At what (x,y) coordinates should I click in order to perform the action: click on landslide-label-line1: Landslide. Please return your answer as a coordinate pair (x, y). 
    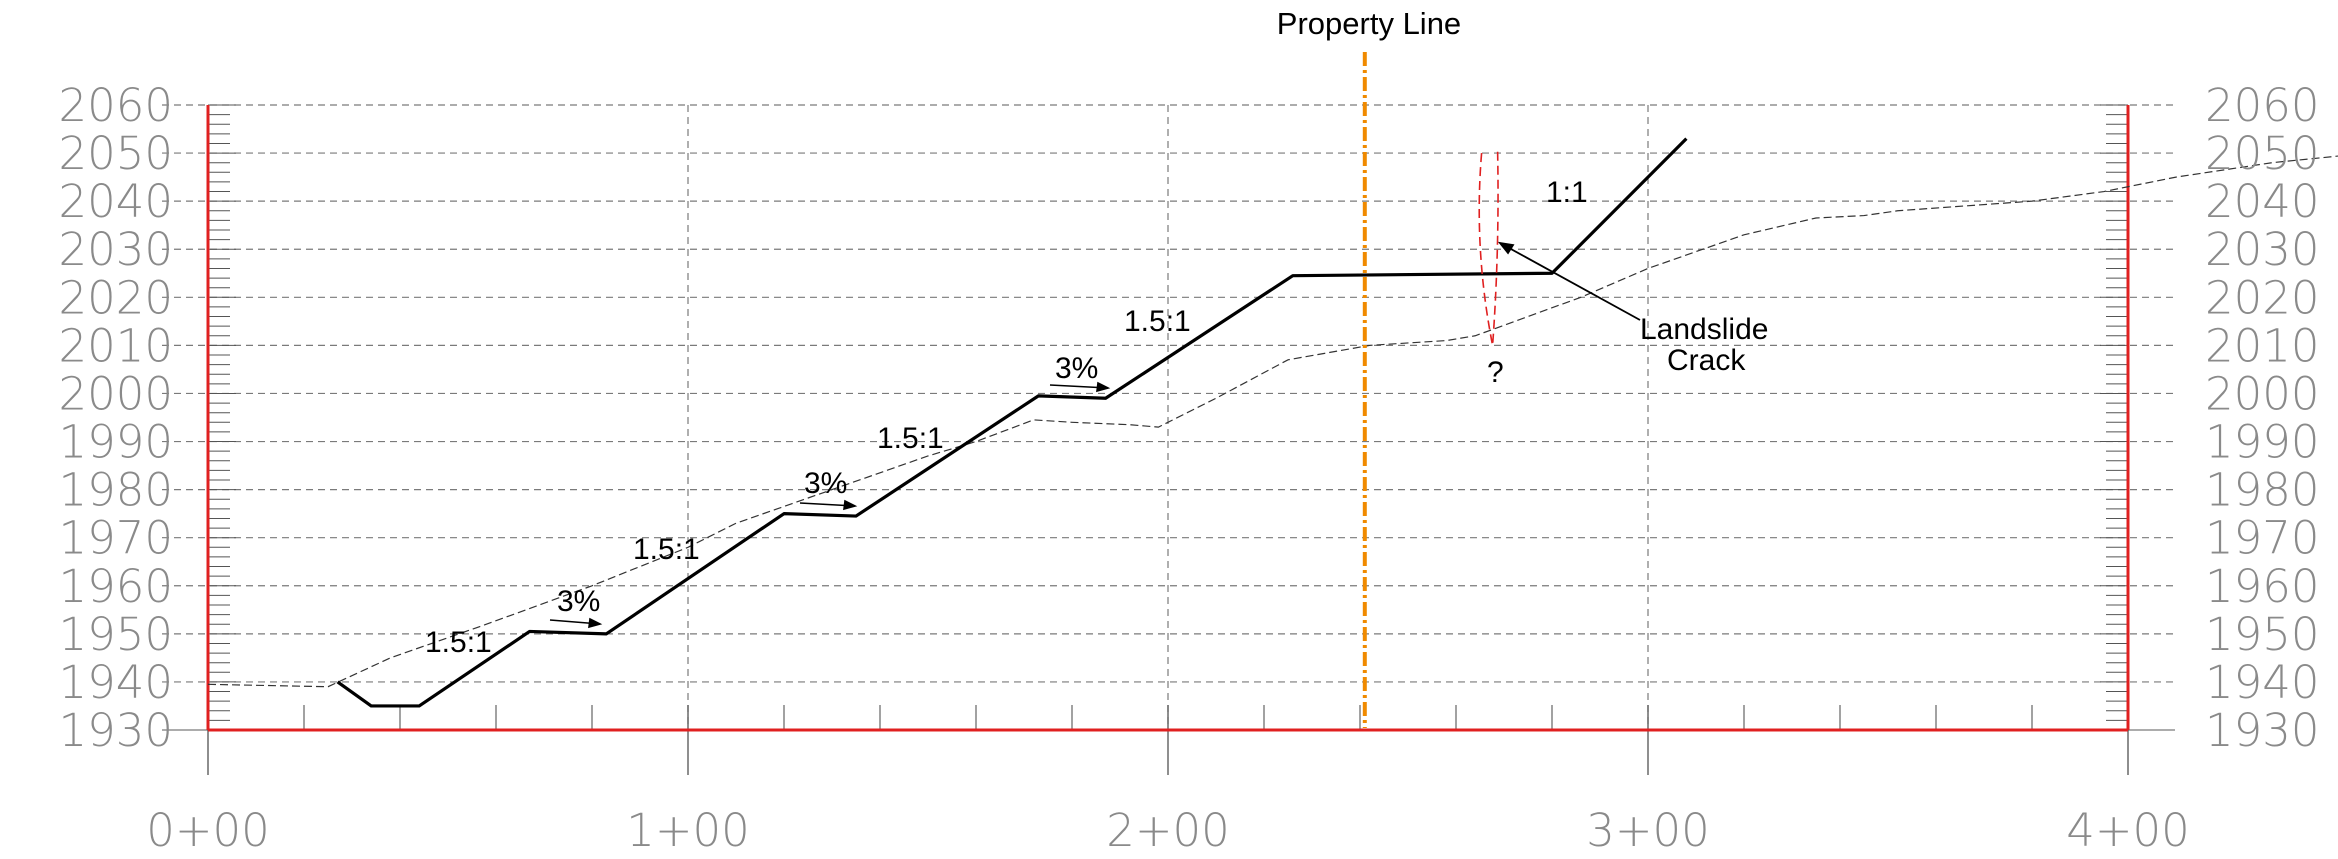
    Looking at the image, I should click on (1704, 329).